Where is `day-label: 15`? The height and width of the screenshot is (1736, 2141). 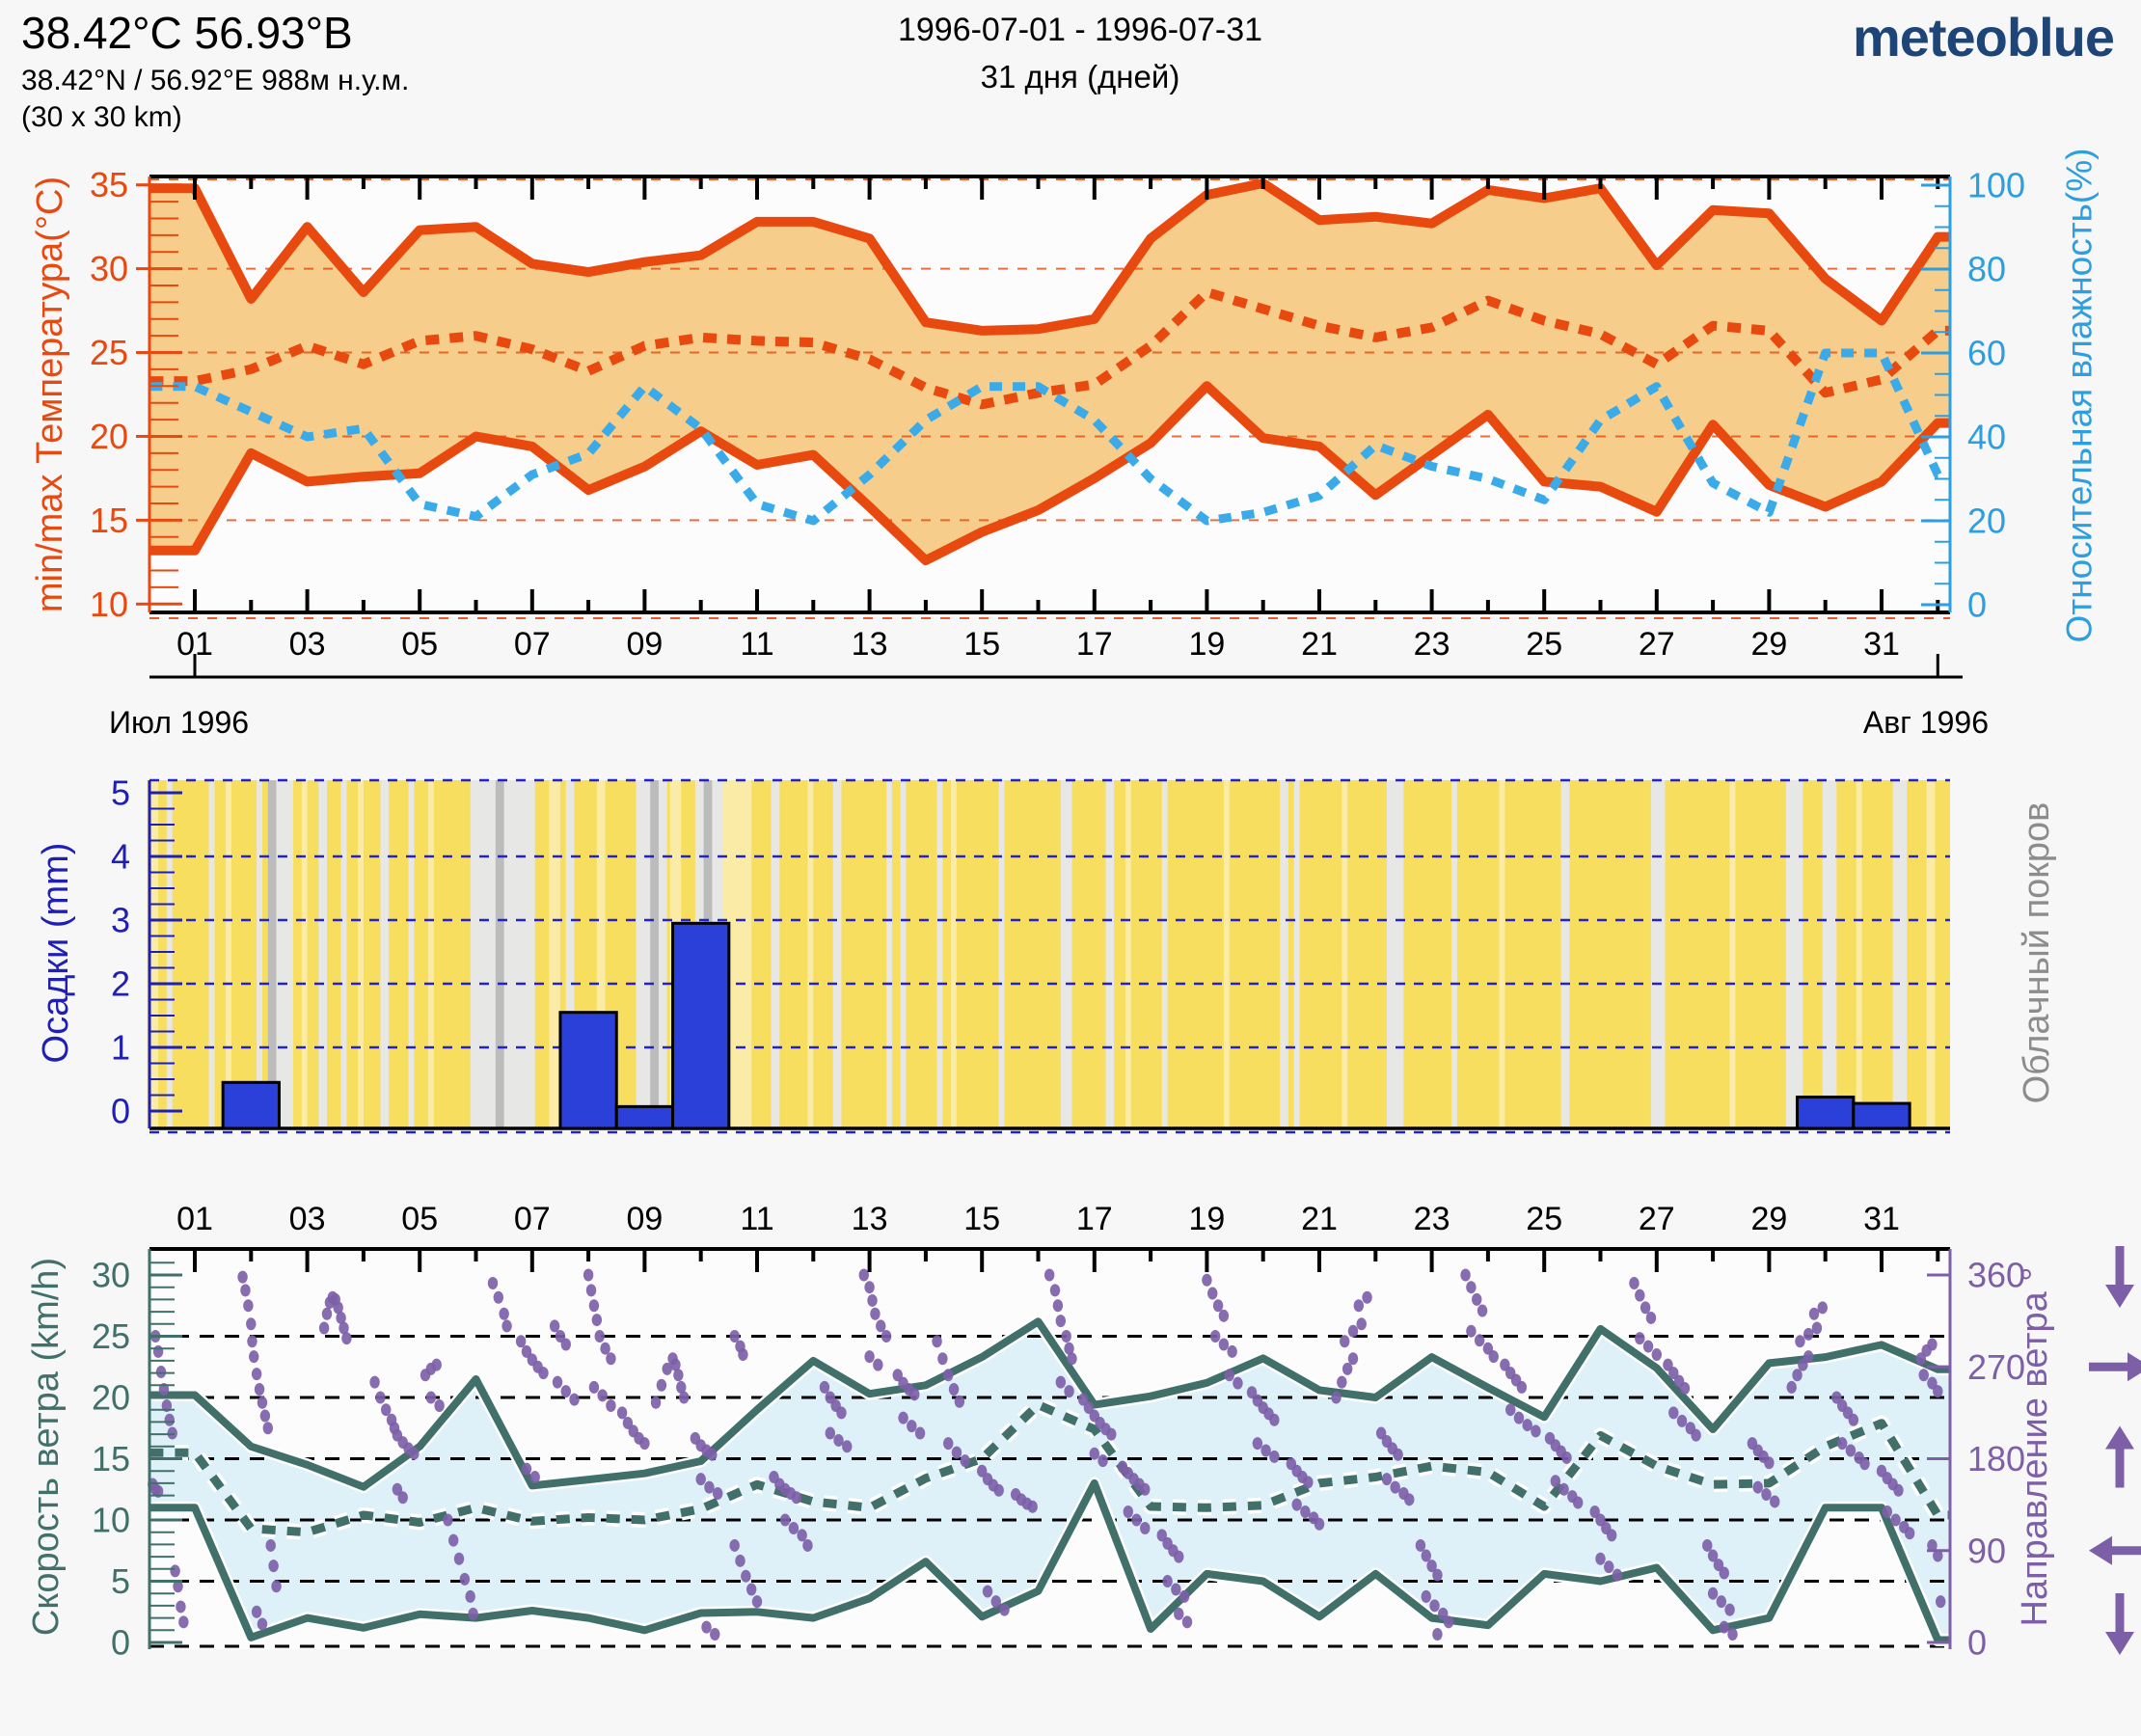 day-label: 15 is located at coordinates (982, 1219).